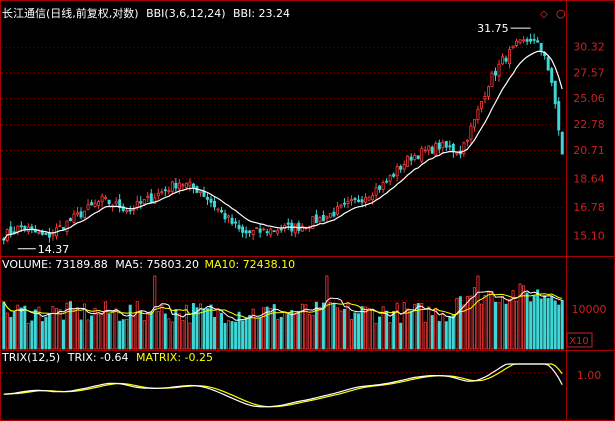 This screenshot has width=615, height=421. What do you see at coordinates (185, 13) in the screenshot?
I see `bbi-params: BBI(3,6,12,24)` at bounding box center [185, 13].